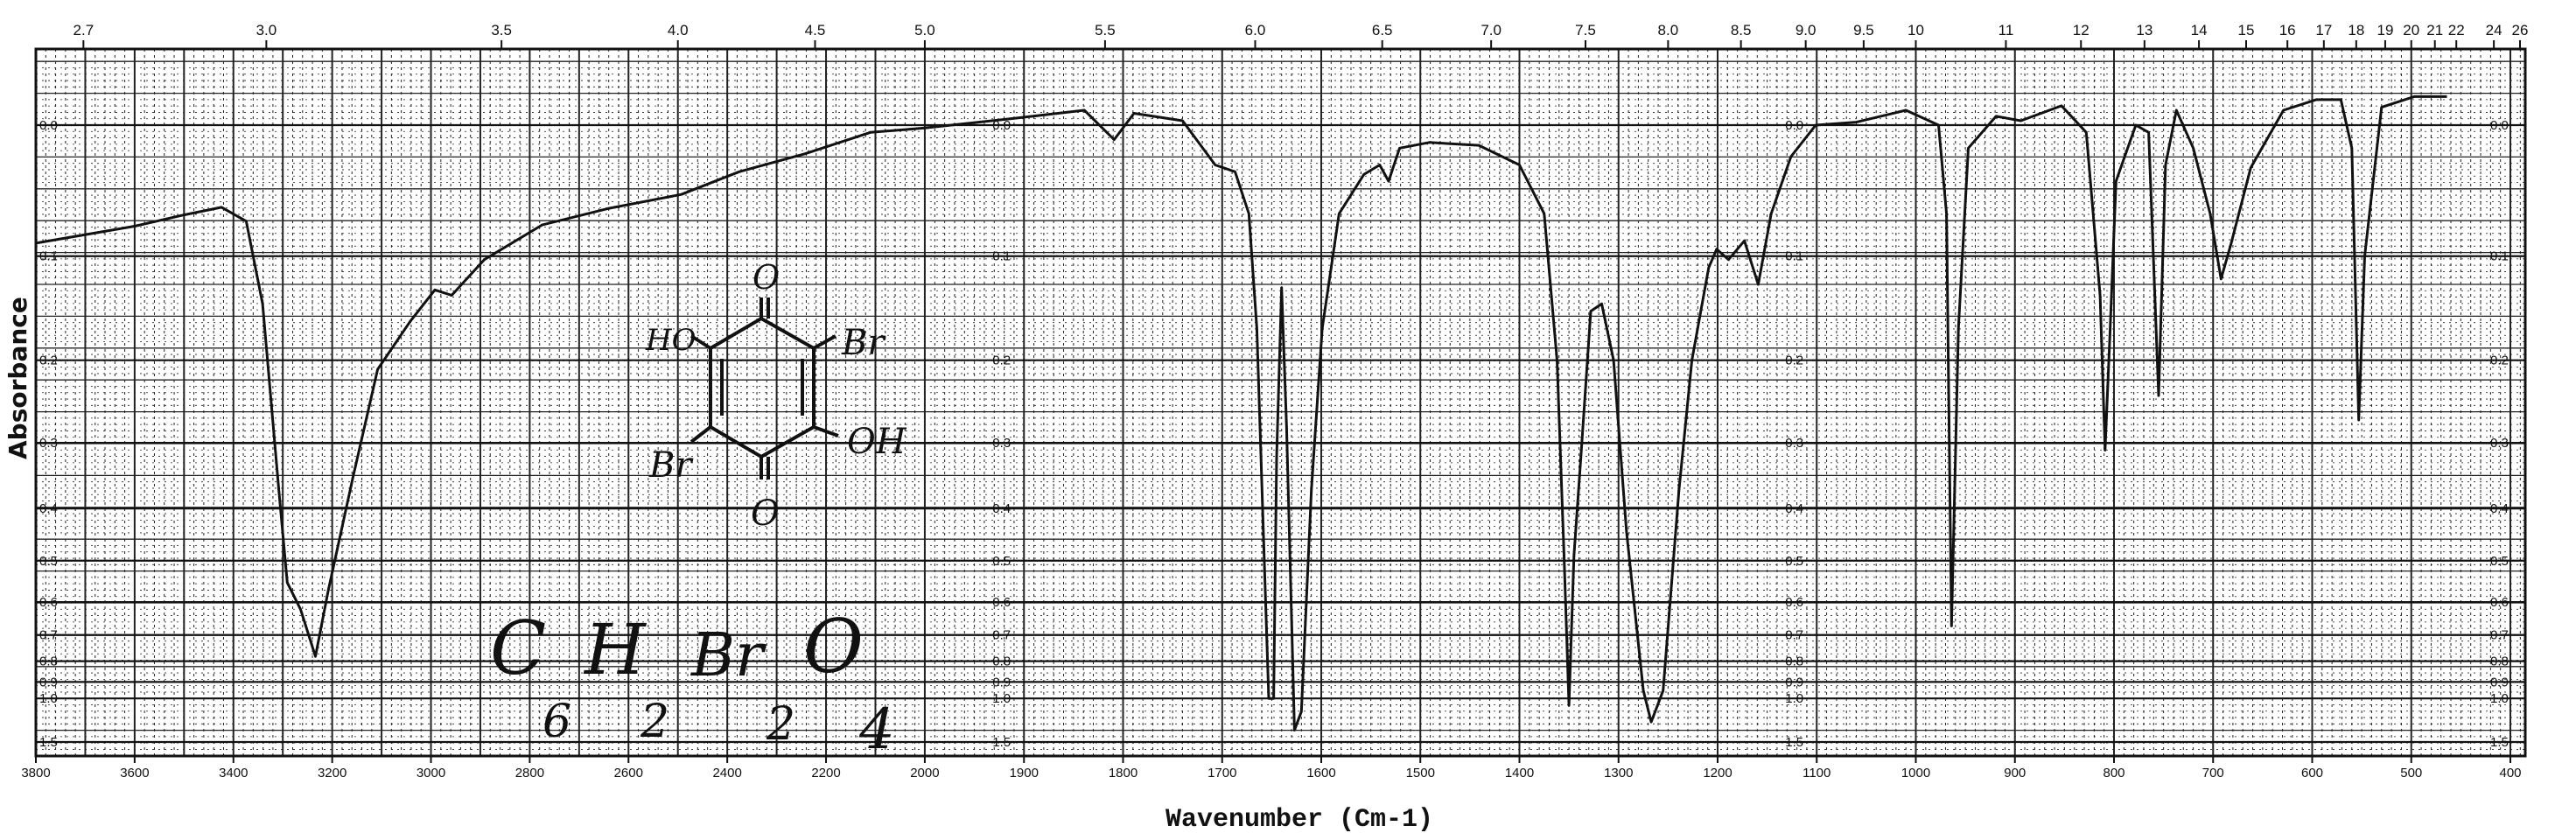 This screenshot has height=840, width=2576. I want to click on top-tick-label: 7.5, so click(1585, 30).